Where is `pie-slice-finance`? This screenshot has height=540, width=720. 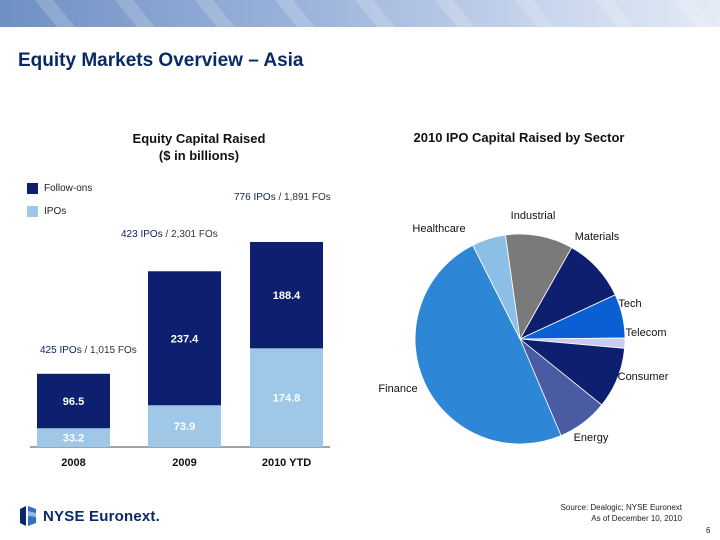
pie-slice-finance is located at coordinates (488, 344).